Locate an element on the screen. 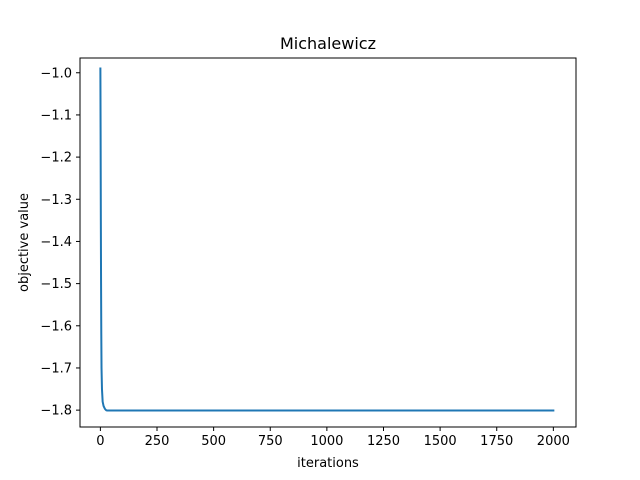  y-tick-label: −1.4 is located at coordinates (56, 242).